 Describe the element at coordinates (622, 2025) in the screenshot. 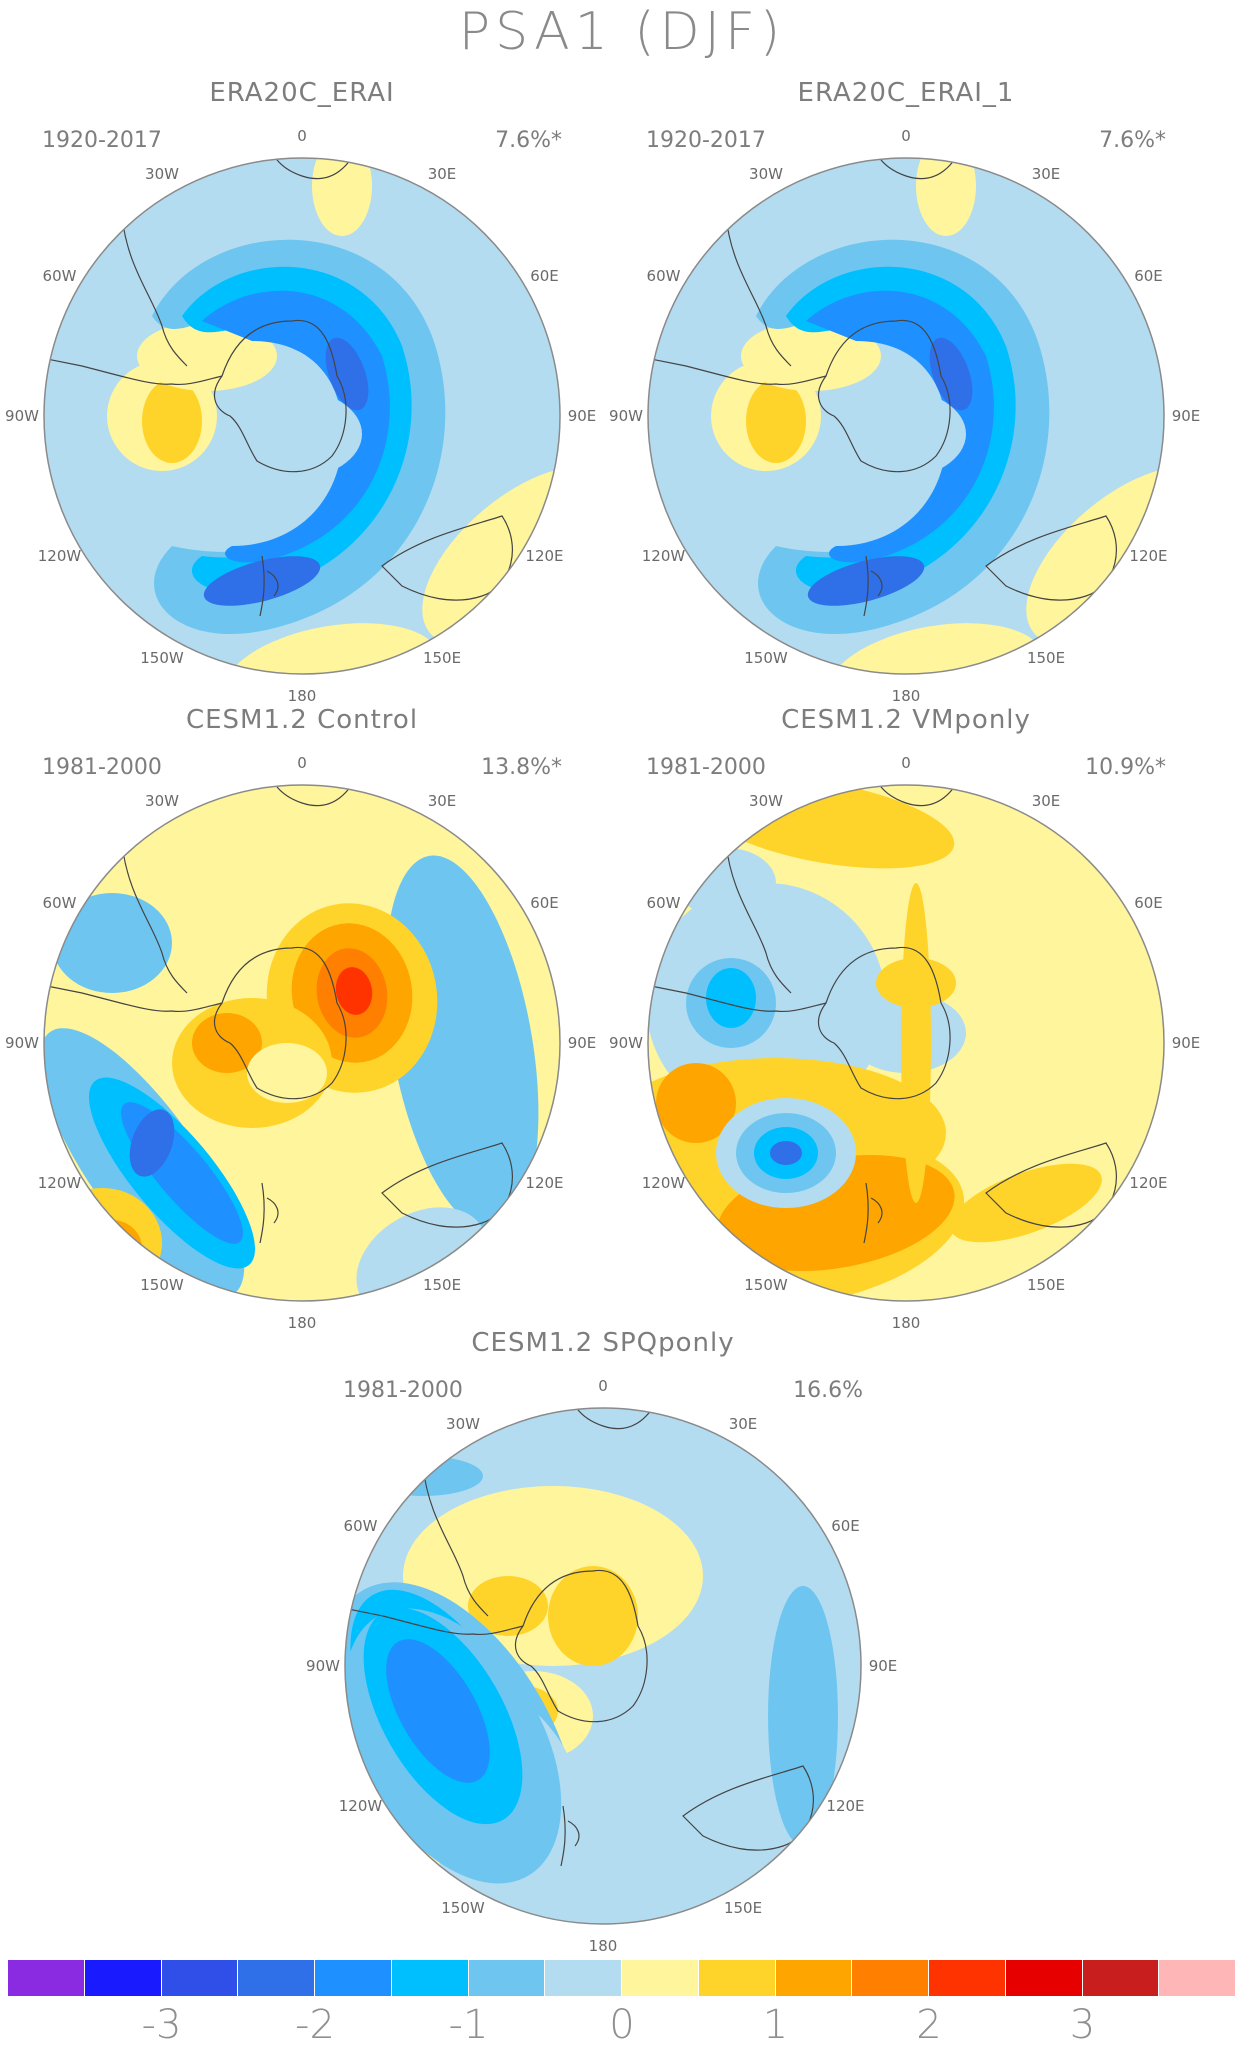

I see `colorbar-tick-label: 0` at that location.